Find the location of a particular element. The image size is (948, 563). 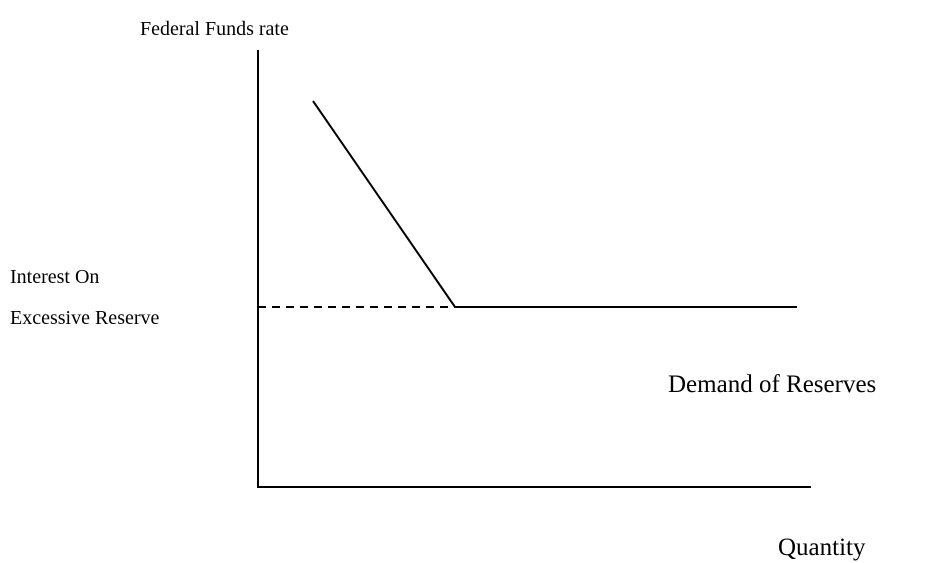

curve-label: Demand of Reserves is located at coordinates (772, 384).